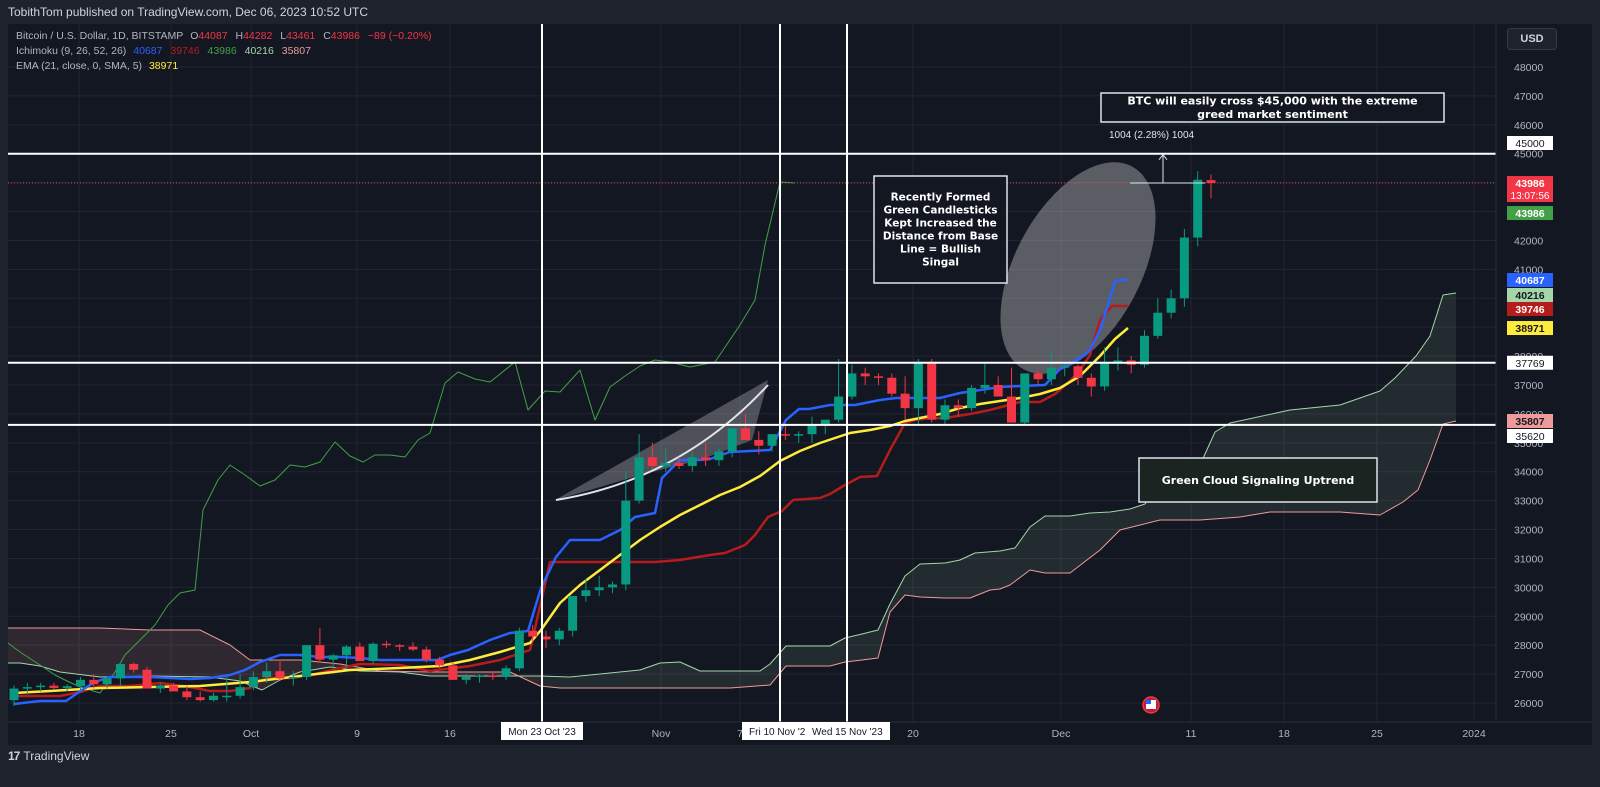  What do you see at coordinates (1151, 705) in the screenshot?
I see `us-flag-event-icon` at bounding box center [1151, 705].